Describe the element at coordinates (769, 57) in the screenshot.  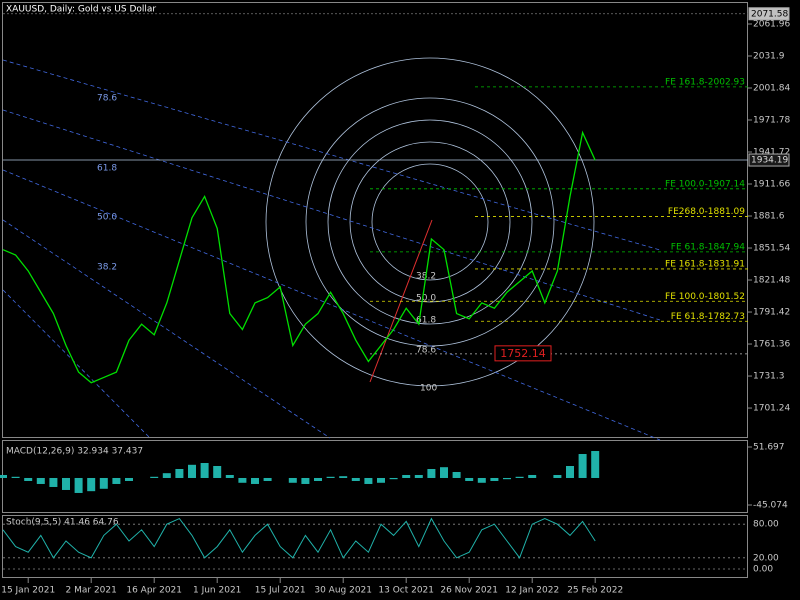
I see `y-tick-label: 2031.9` at that location.